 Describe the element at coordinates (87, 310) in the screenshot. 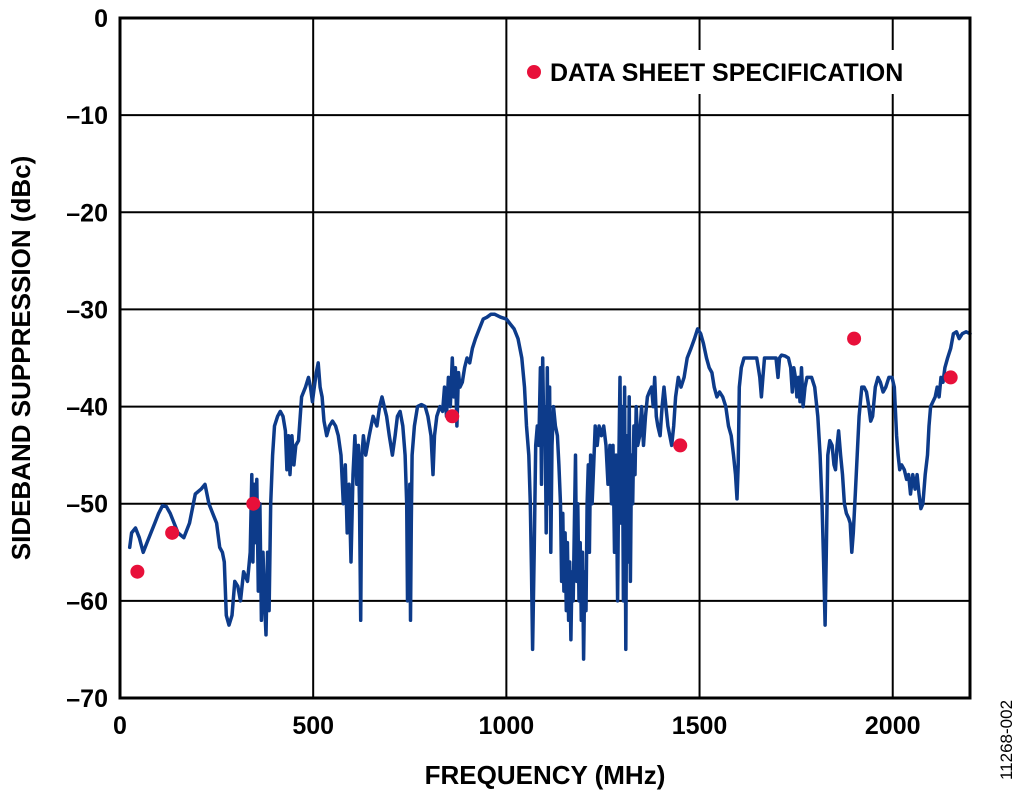

I see `y-tick-label: –30` at that location.